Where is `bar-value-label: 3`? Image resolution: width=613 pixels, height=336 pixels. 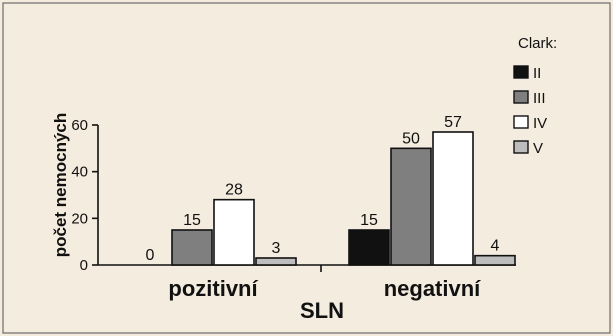 bar-value-label: 3 is located at coordinates (276, 248).